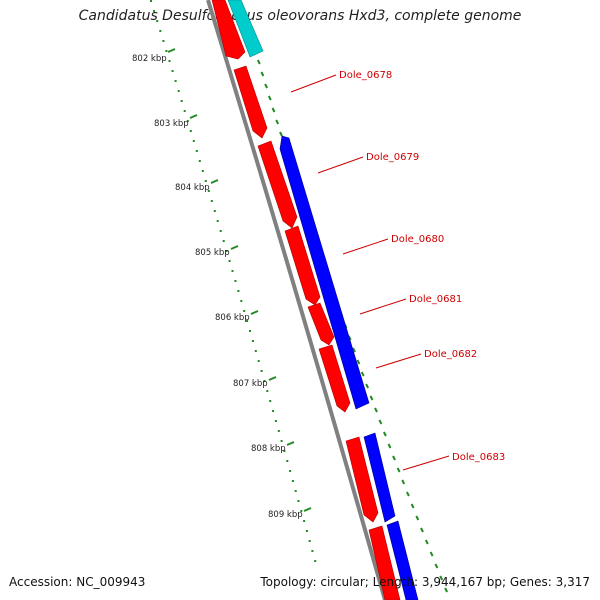 This screenshot has width=600, height=600. What do you see at coordinates (450, 354) in the screenshot?
I see `gene-label: Dole_0682` at bounding box center [450, 354].